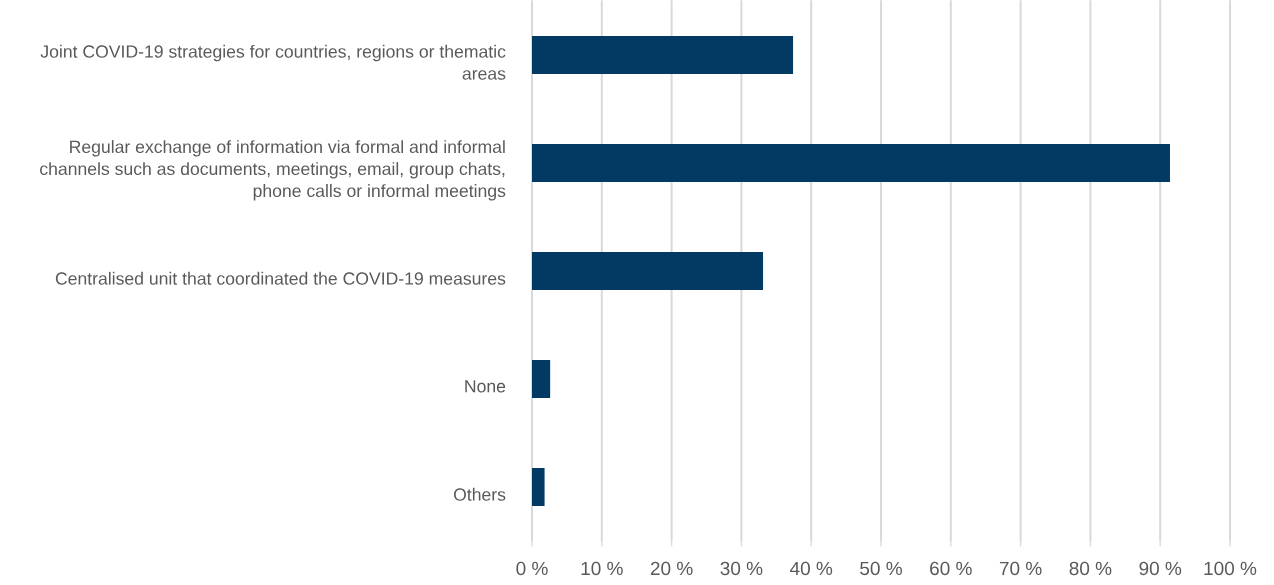 The height and width of the screenshot is (585, 1274). What do you see at coordinates (273, 170) in the screenshot?
I see `y-tick-label: Regular exchange of information via formal and informal channels such as documents, meetings, email, group chats, phone calls or informal meetings` at bounding box center [273, 170].